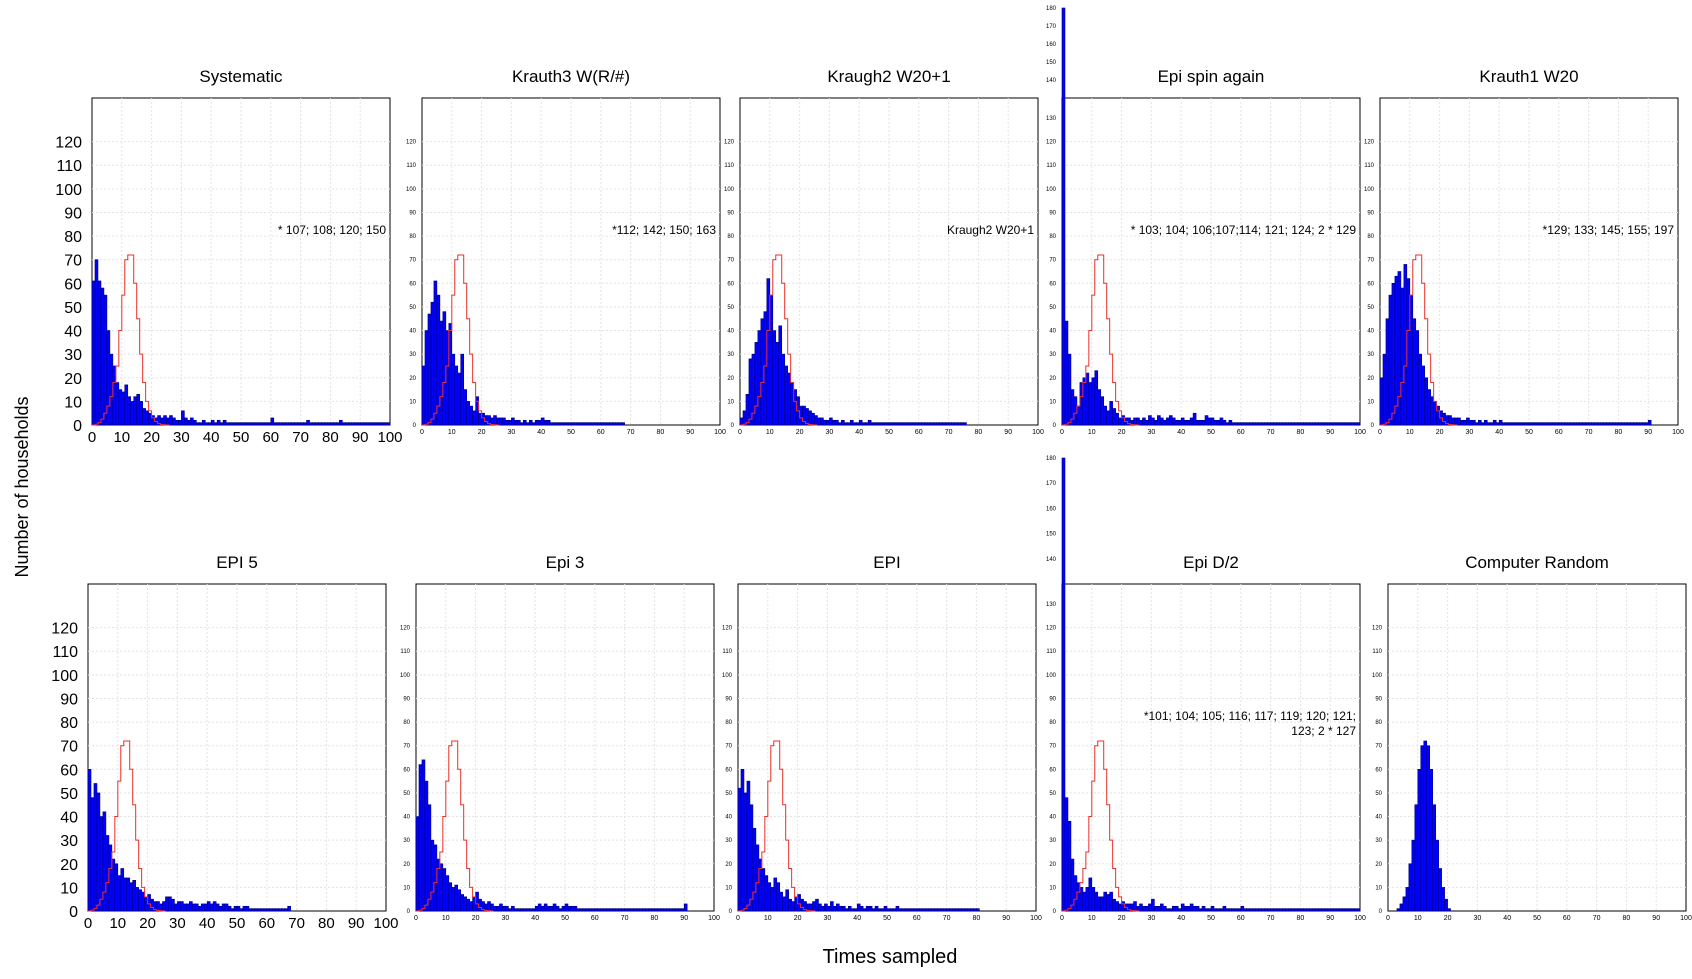  What do you see at coordinates (266, 923) in the screenshot?
I see `x-tick-label: 60` at bounding box center [266, 923].